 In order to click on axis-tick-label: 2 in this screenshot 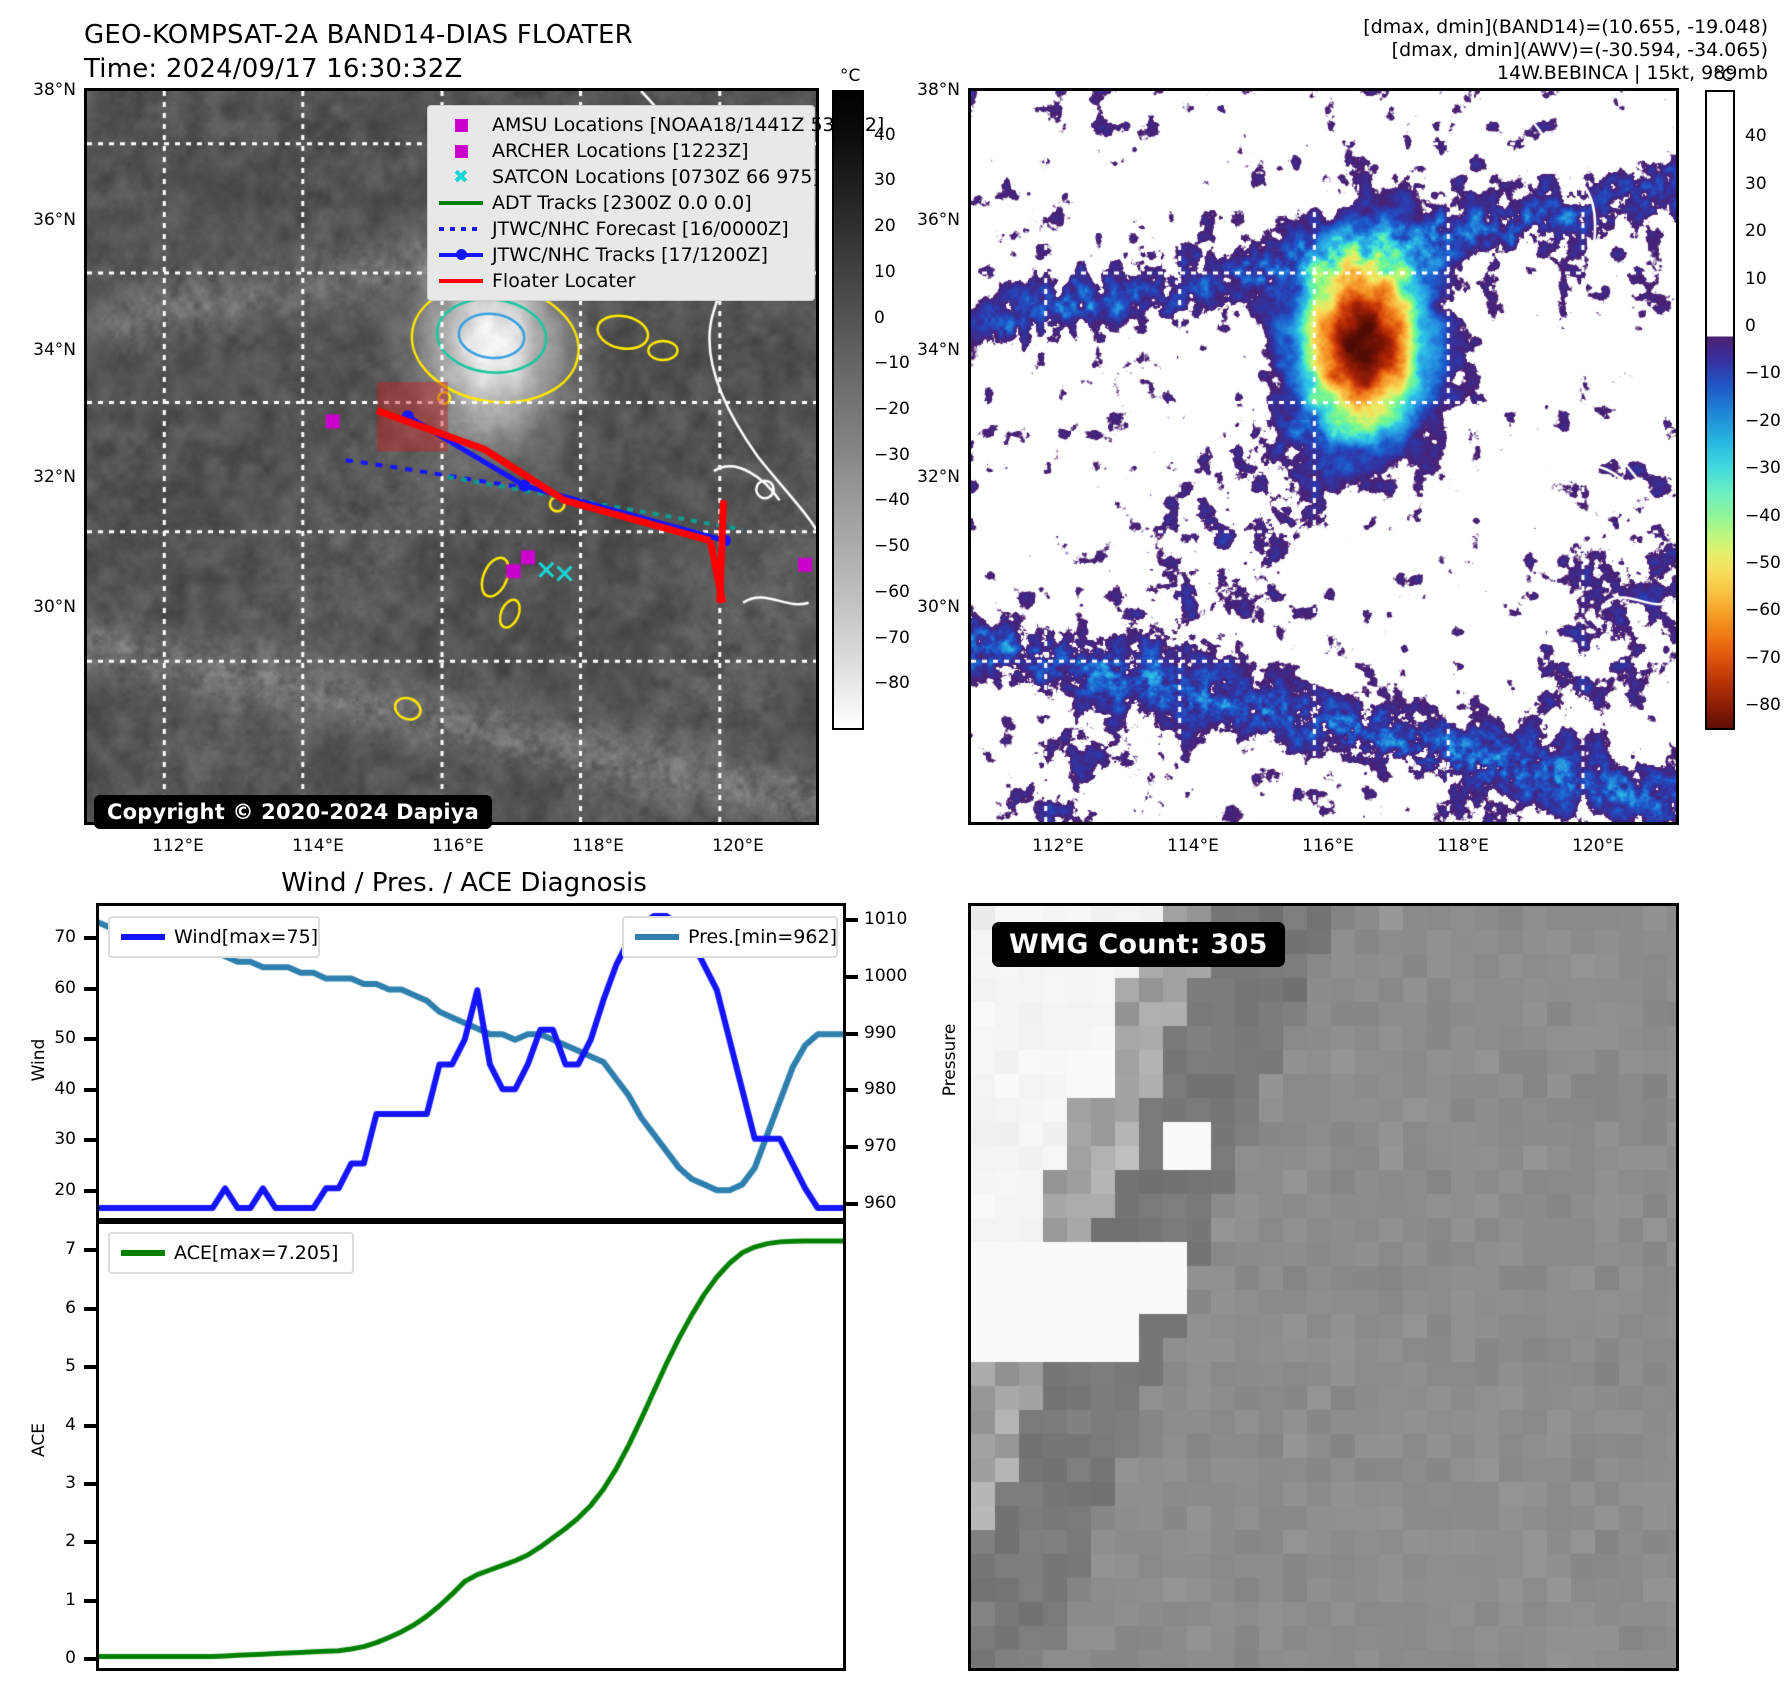, I will do `click(70, 1541)`.